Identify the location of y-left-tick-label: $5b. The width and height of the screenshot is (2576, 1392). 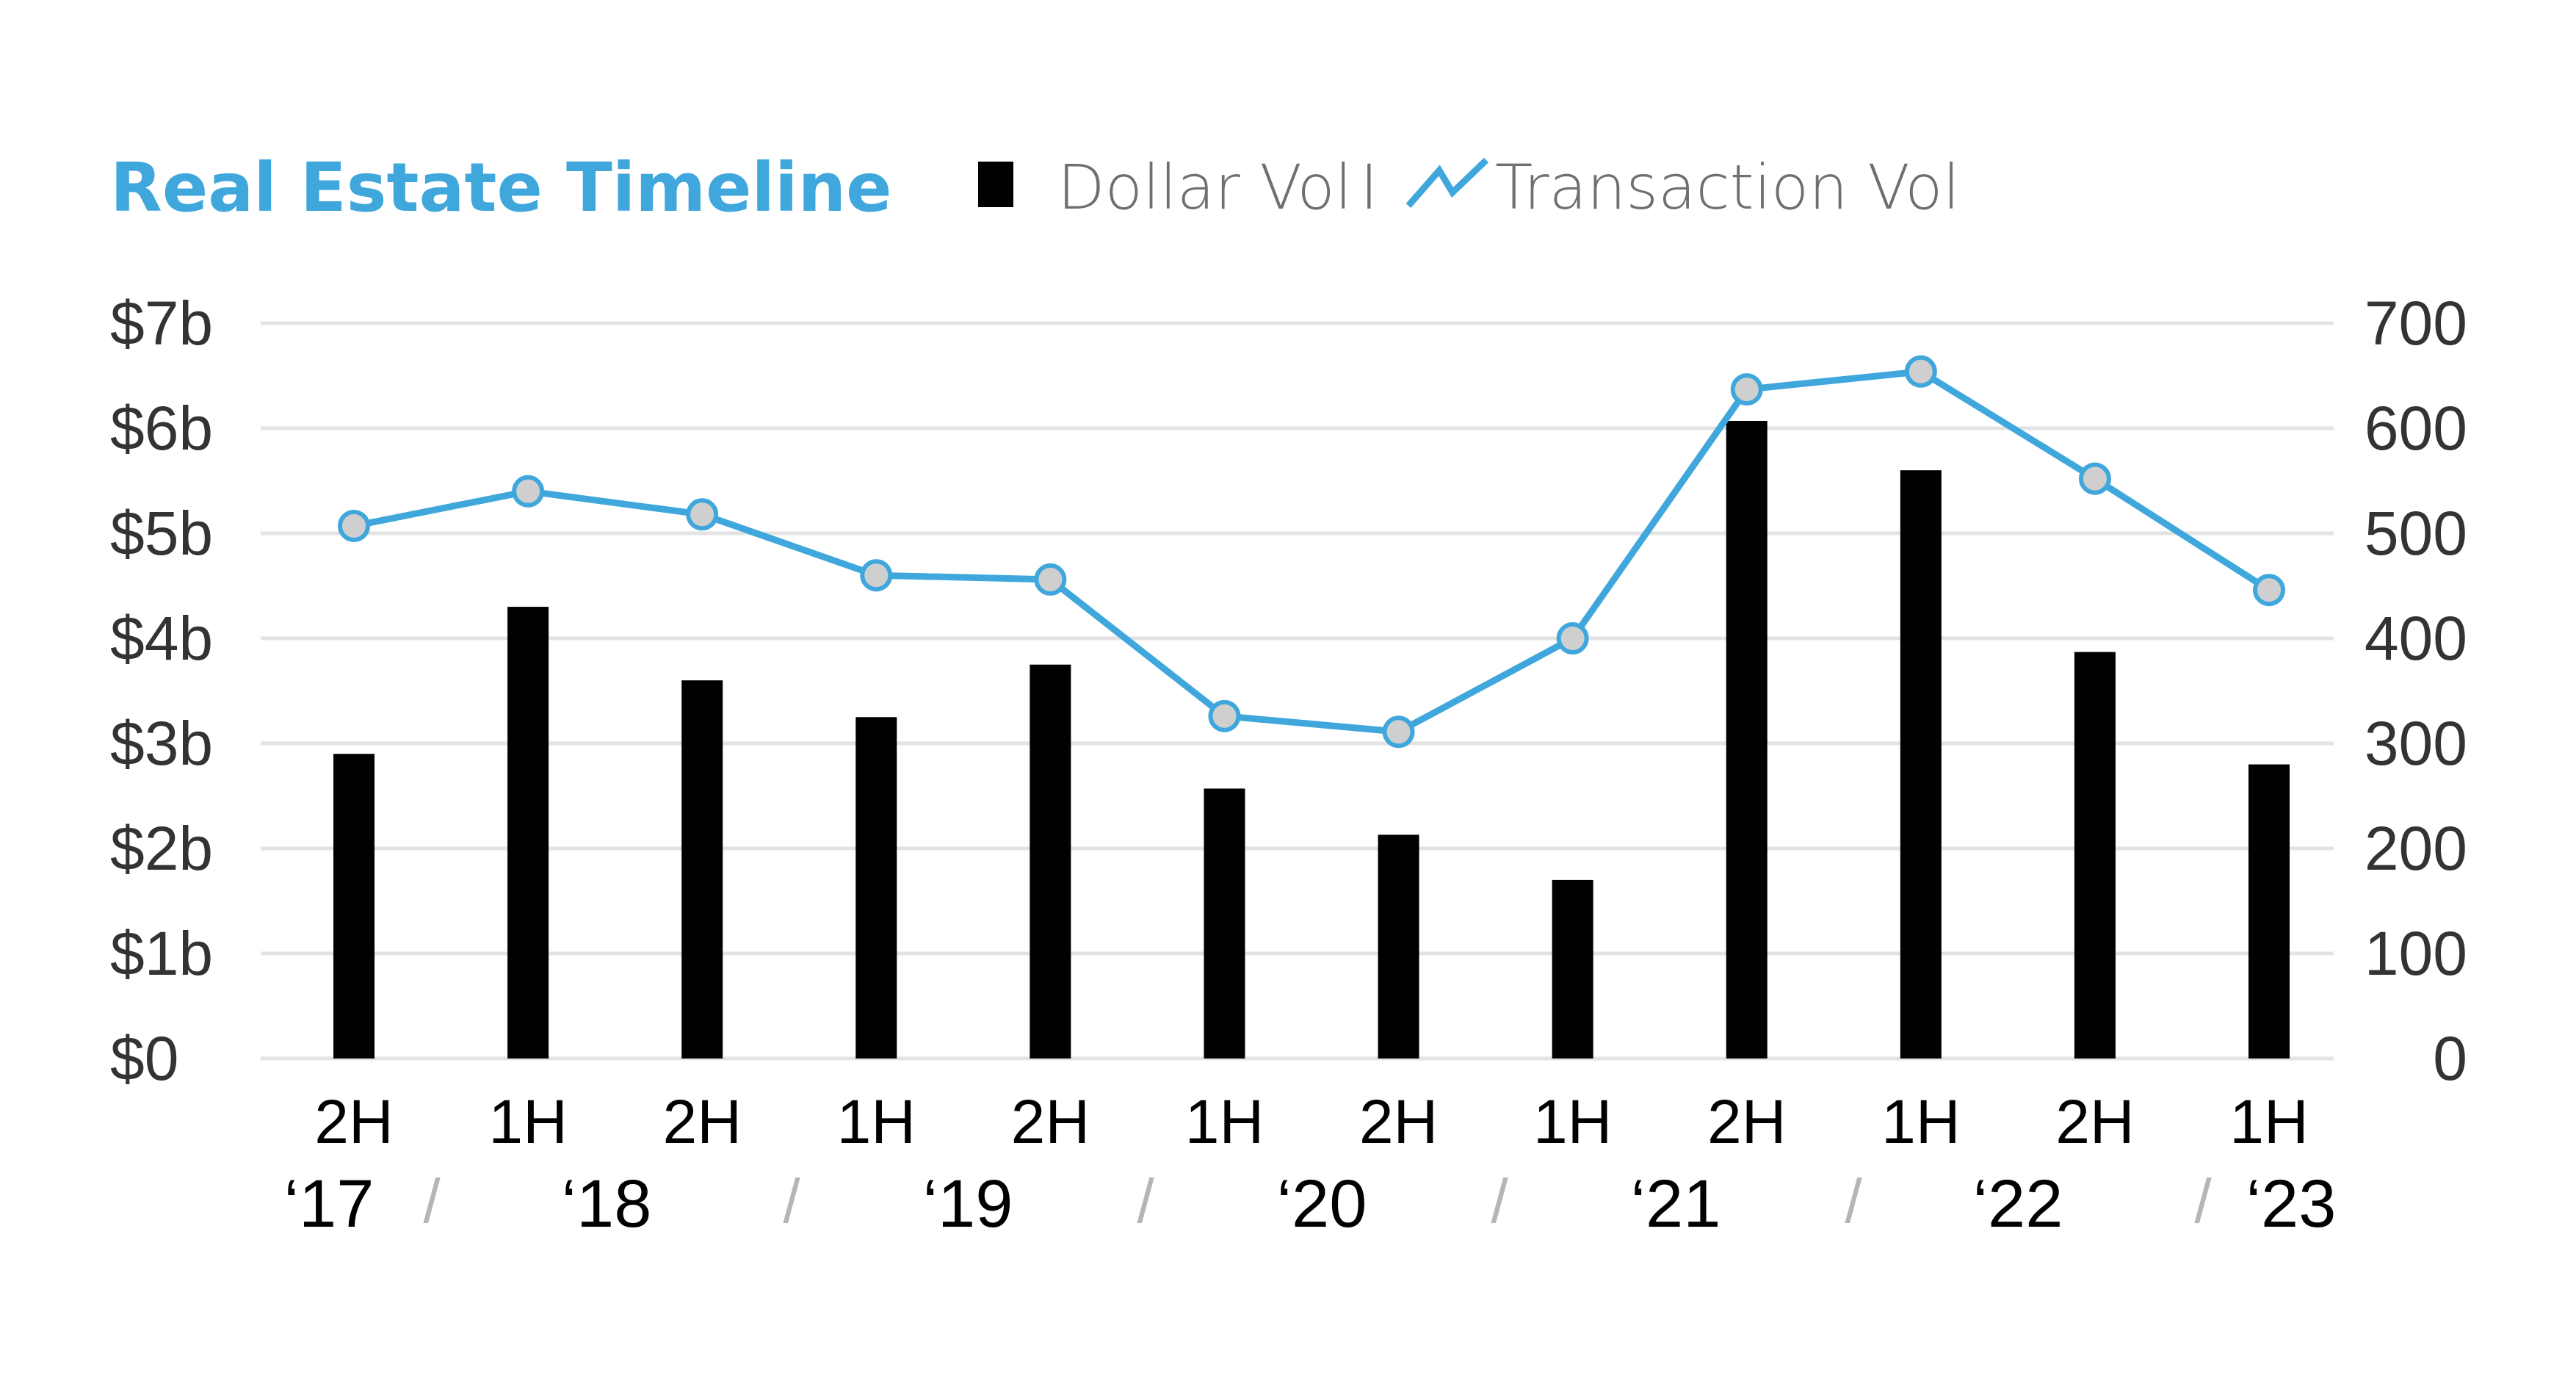
(161, 533).